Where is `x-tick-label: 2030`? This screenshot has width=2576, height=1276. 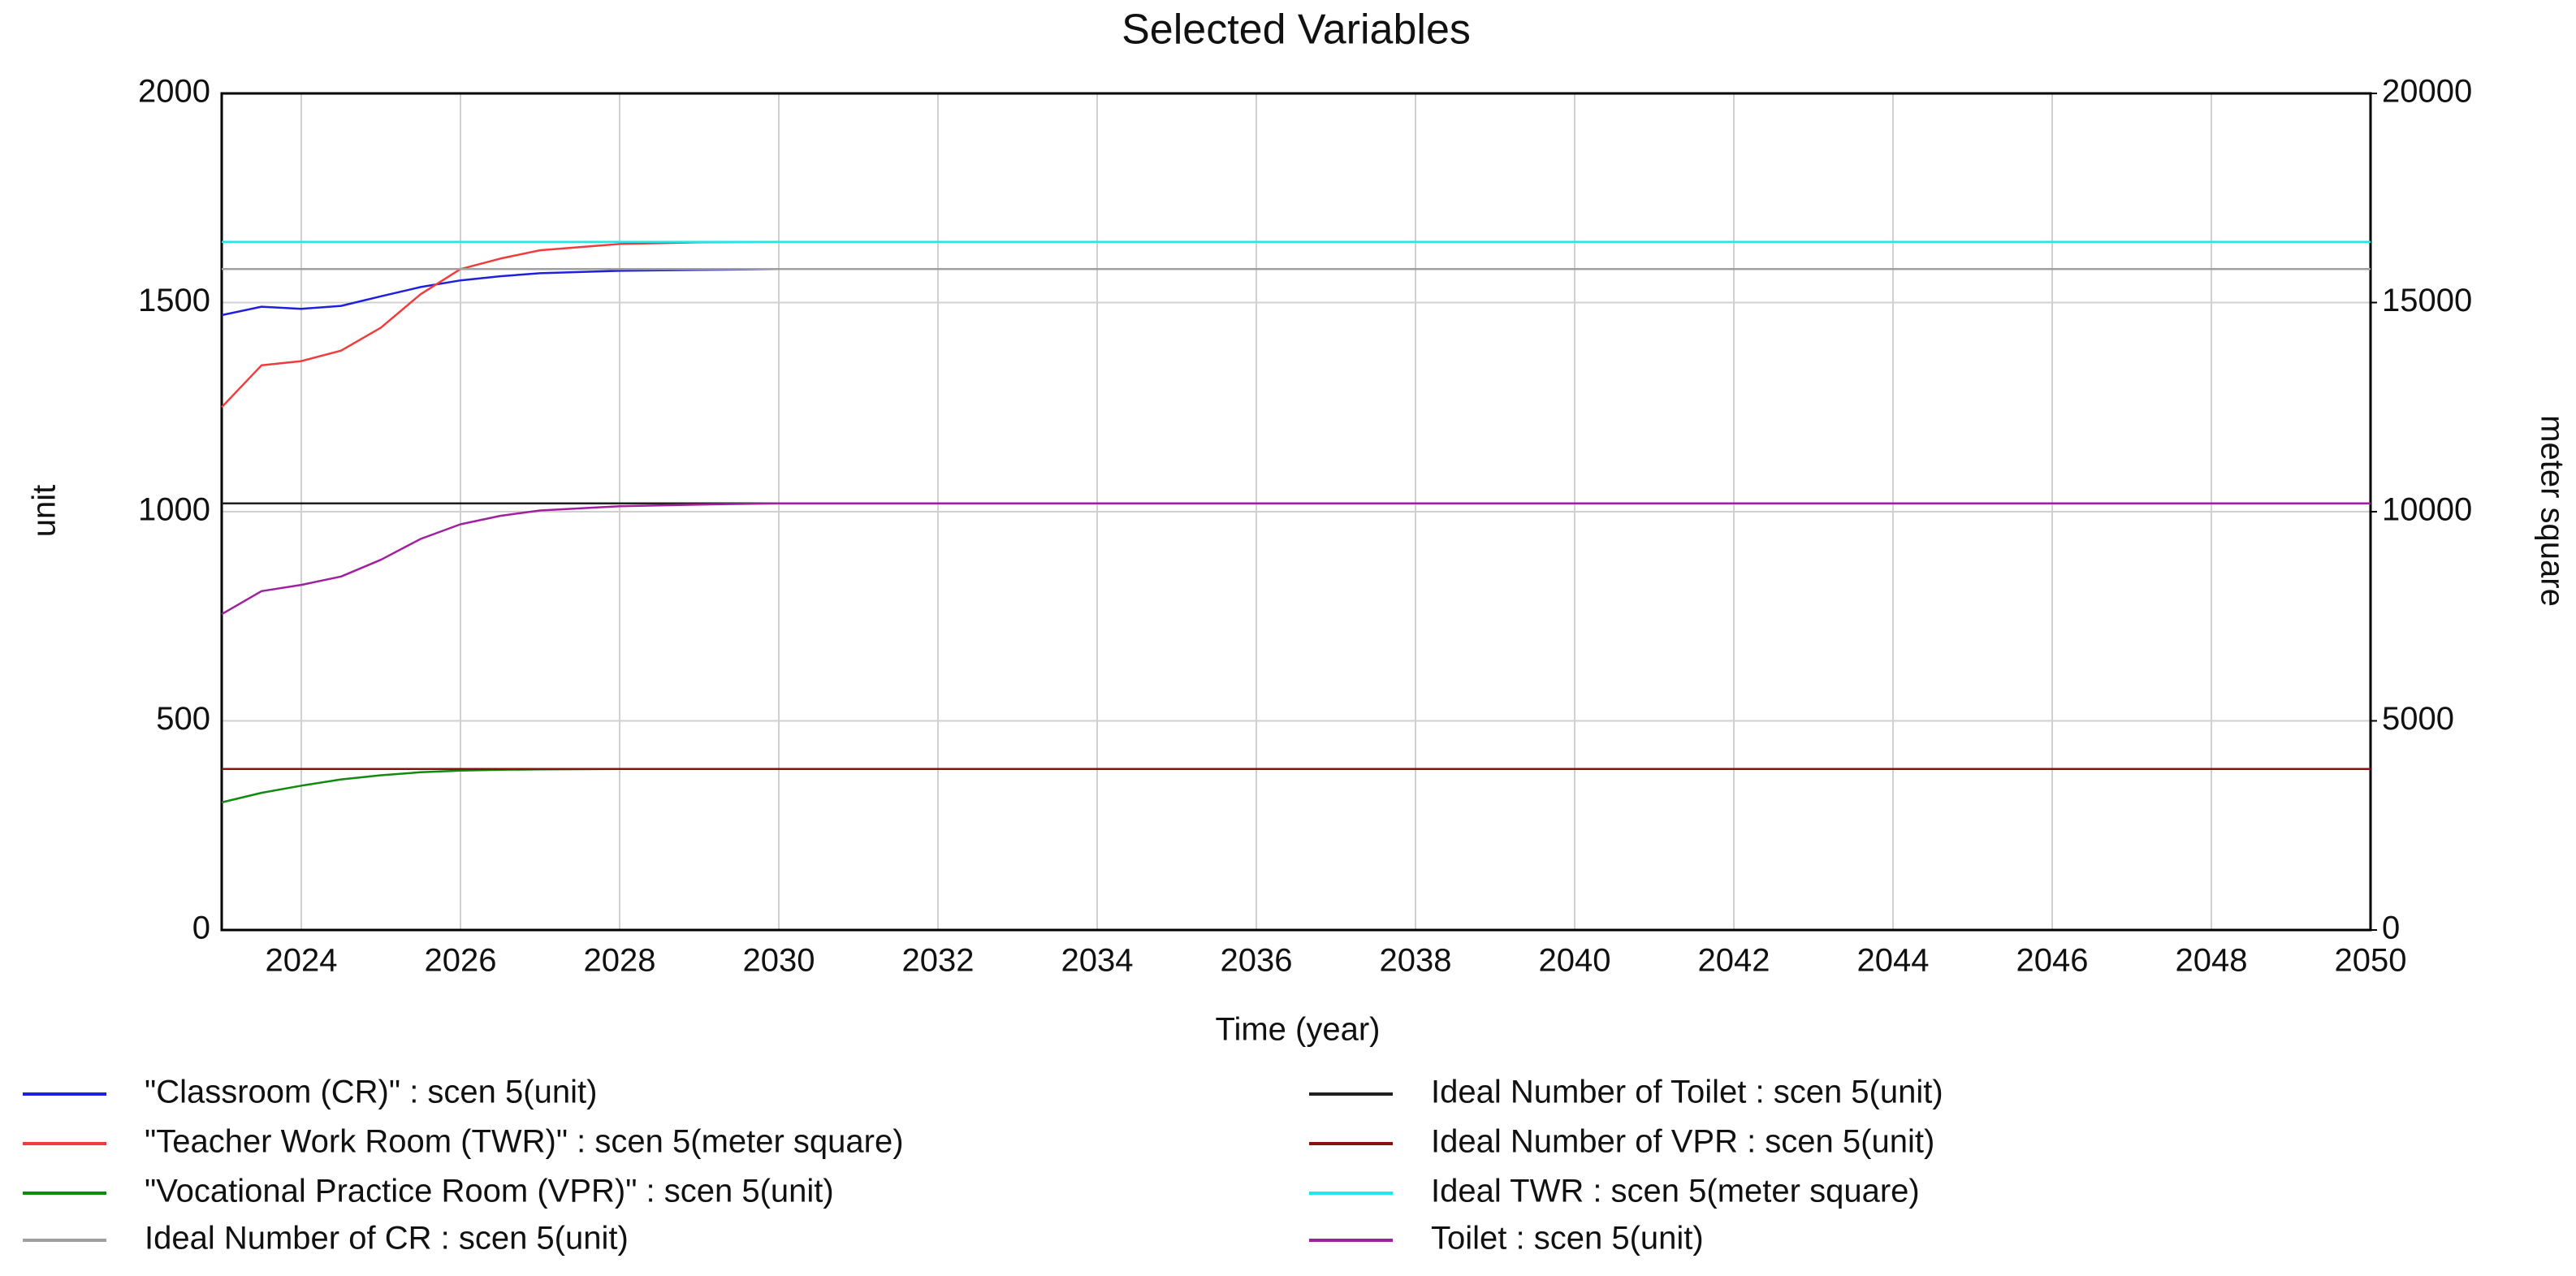 x-tick-label: 2030 is located at coordinates (779, 961).